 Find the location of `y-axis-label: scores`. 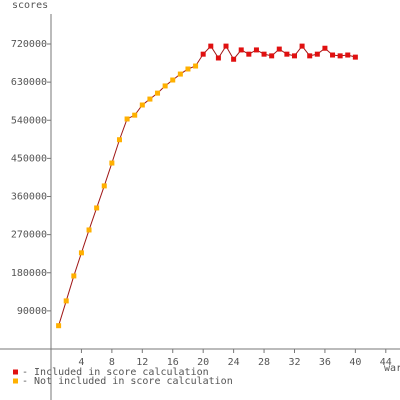

y-axis-label: scores is located at coordinates (30, 5).